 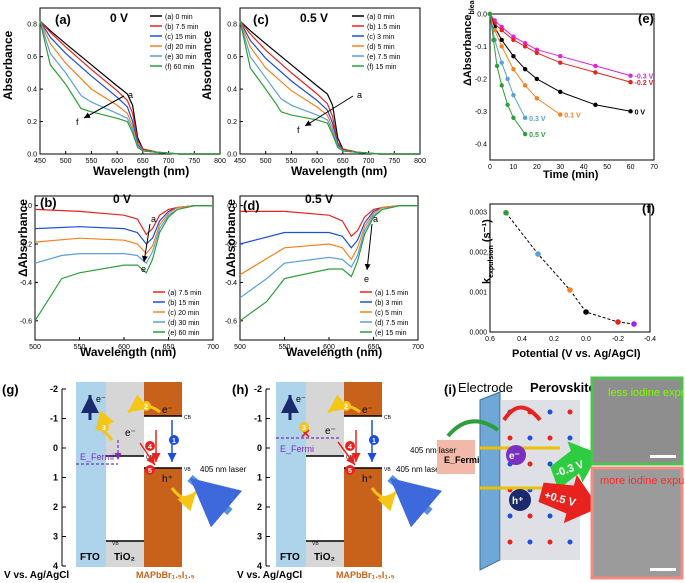 I want to click on panel-g-tio2-gap, so click(x=125, y=498).